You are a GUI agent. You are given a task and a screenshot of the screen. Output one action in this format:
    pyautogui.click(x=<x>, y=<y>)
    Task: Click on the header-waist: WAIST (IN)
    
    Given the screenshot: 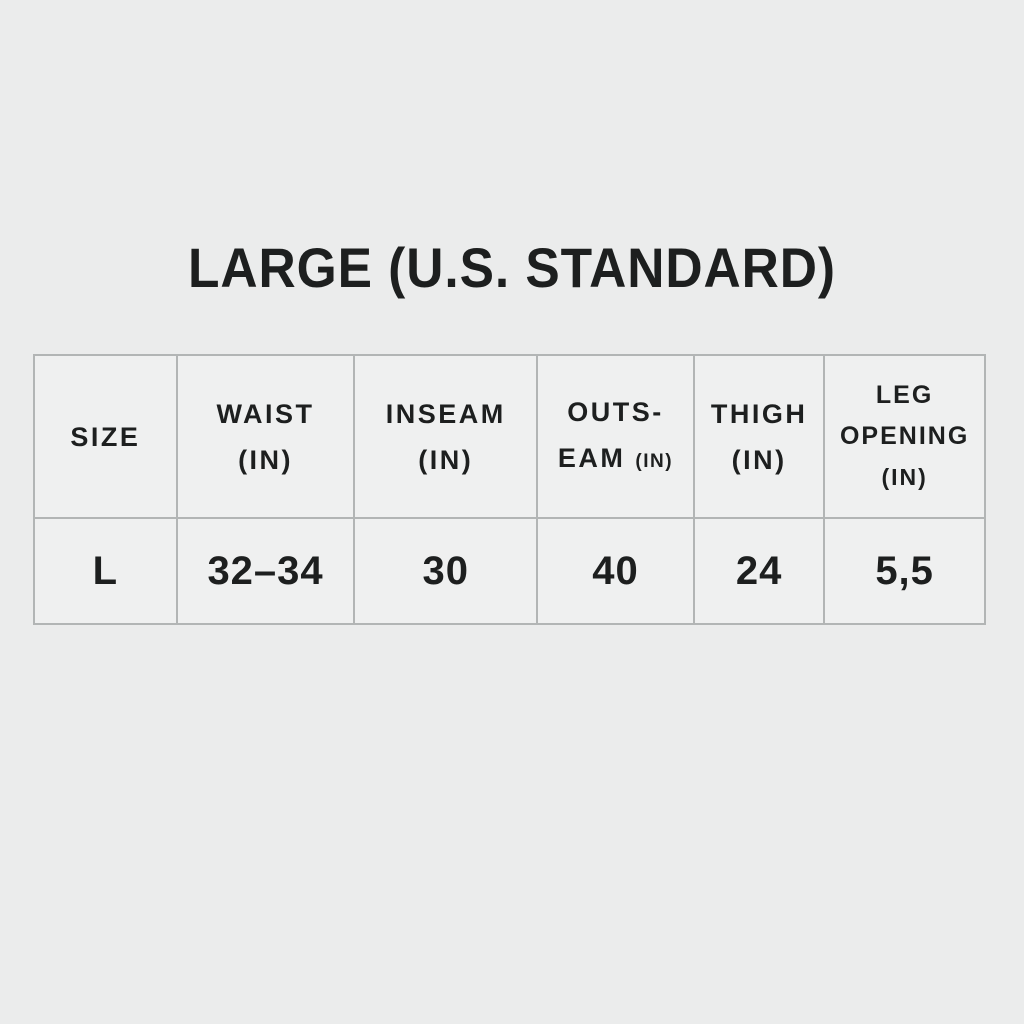 What is the action you would take?
    pyautogui.click(x=265, y=436)
    